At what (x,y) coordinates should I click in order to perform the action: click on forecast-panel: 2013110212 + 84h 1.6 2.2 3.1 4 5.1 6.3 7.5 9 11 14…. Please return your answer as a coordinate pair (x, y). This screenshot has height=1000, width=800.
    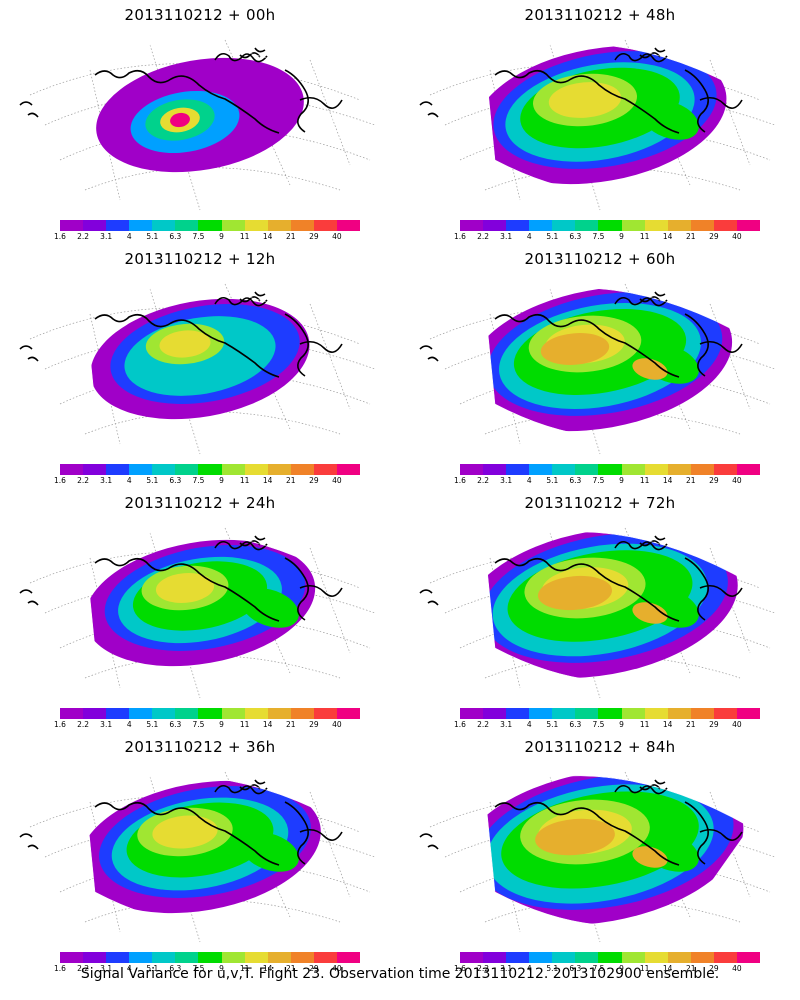
    Looking at the image, I should click on (600, 854).